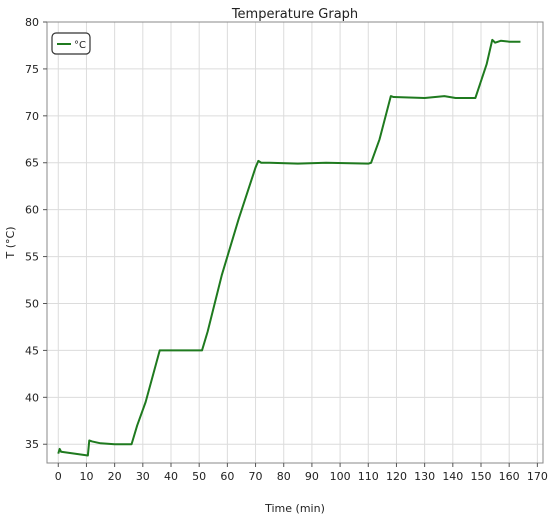  Describe the element at coordinates (10, 243) in the screenshot. I see `y-axis-label: T (°C)` at that location.